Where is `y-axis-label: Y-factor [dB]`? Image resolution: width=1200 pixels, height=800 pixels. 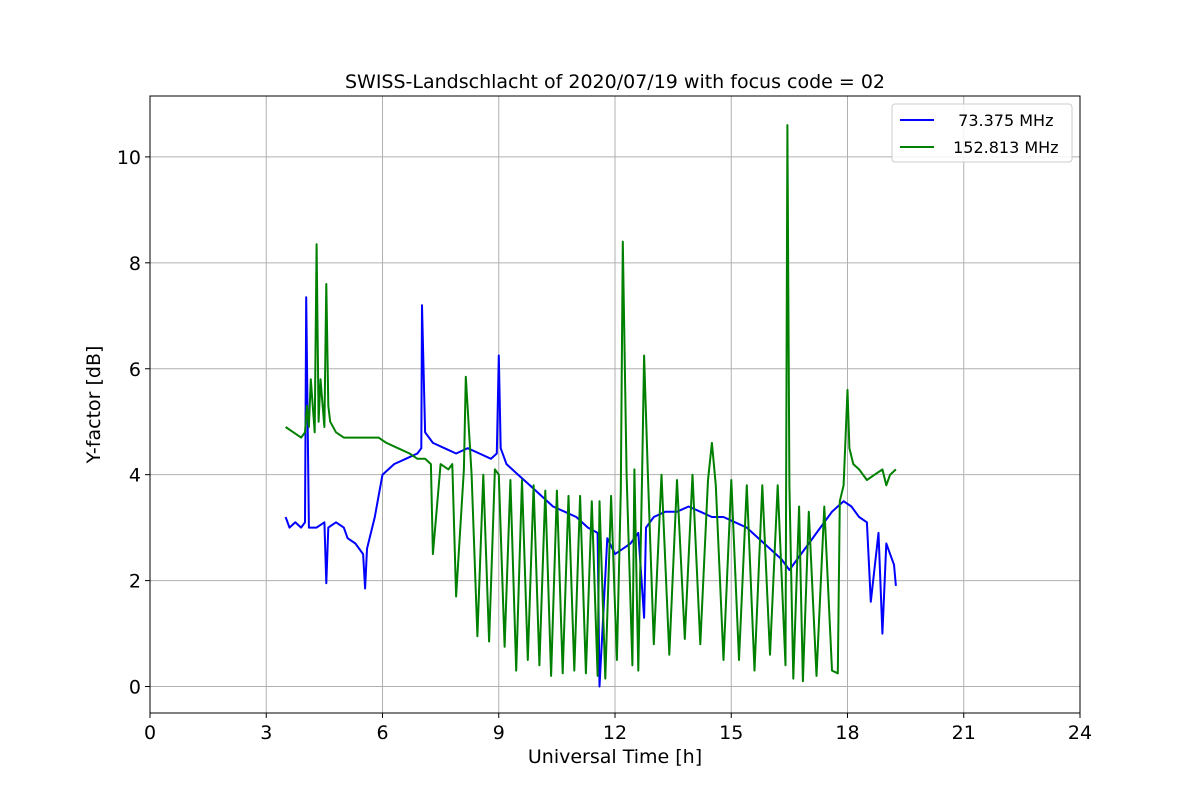
y-axis-label: Y-factor [dB] is located at coordinates (94, 405).